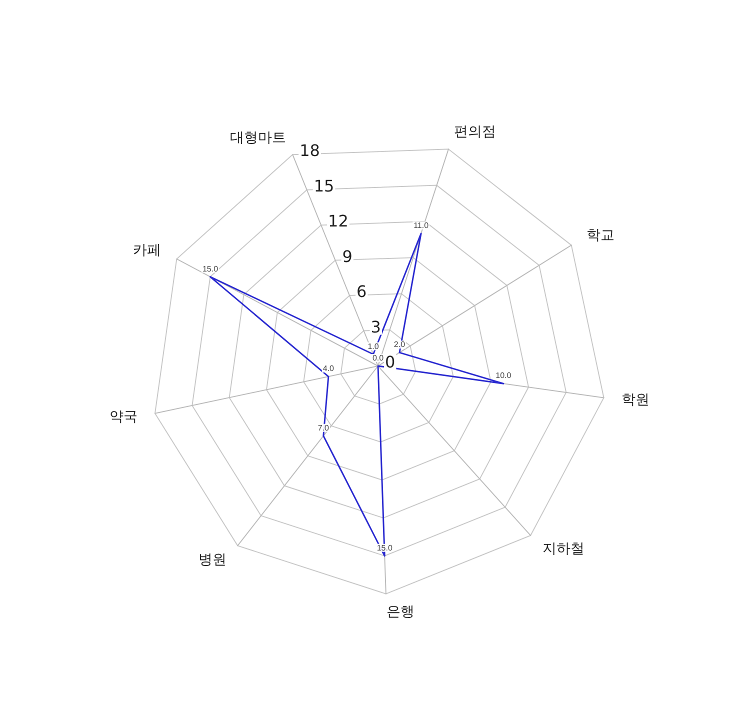  Describe the element at coordinates (390, 362) in the screenshot. I see `y-tick-label: 0` at that location.